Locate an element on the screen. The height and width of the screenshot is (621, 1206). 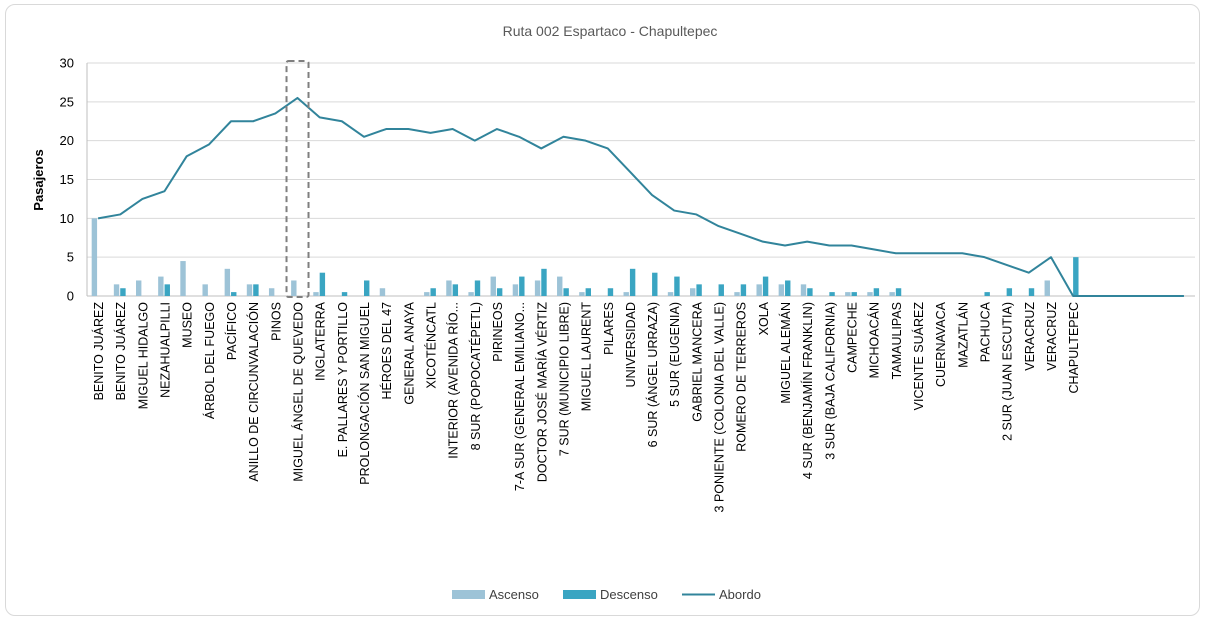
x-tick-label: 8 SUR (POPOCATÉPETL) is located at coordinates (475, 376).